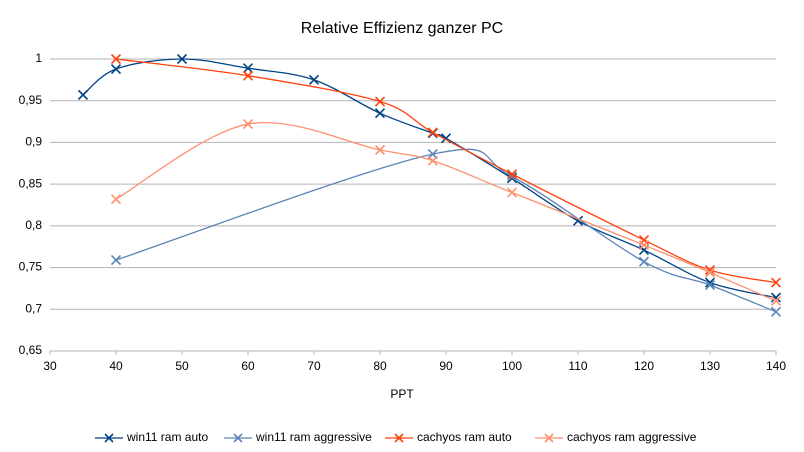  Describe the element at coordinates (31, 350) in the screenshot. I see `y-tick-label: 0,65` at that location.